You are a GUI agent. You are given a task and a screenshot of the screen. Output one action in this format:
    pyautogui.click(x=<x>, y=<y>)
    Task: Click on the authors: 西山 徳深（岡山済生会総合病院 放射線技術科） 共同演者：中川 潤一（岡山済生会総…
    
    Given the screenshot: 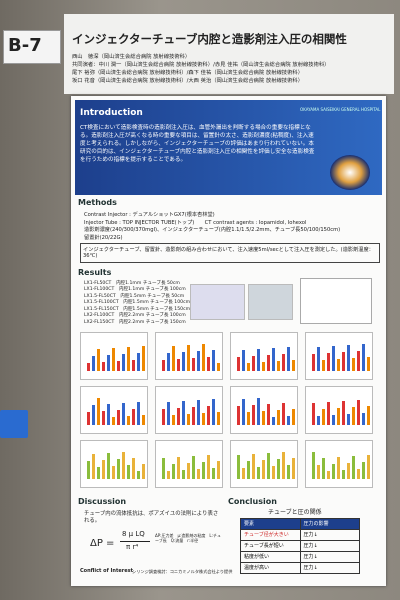 What is the action you would take?
    pyautogui.click(x=232, y=70)
    